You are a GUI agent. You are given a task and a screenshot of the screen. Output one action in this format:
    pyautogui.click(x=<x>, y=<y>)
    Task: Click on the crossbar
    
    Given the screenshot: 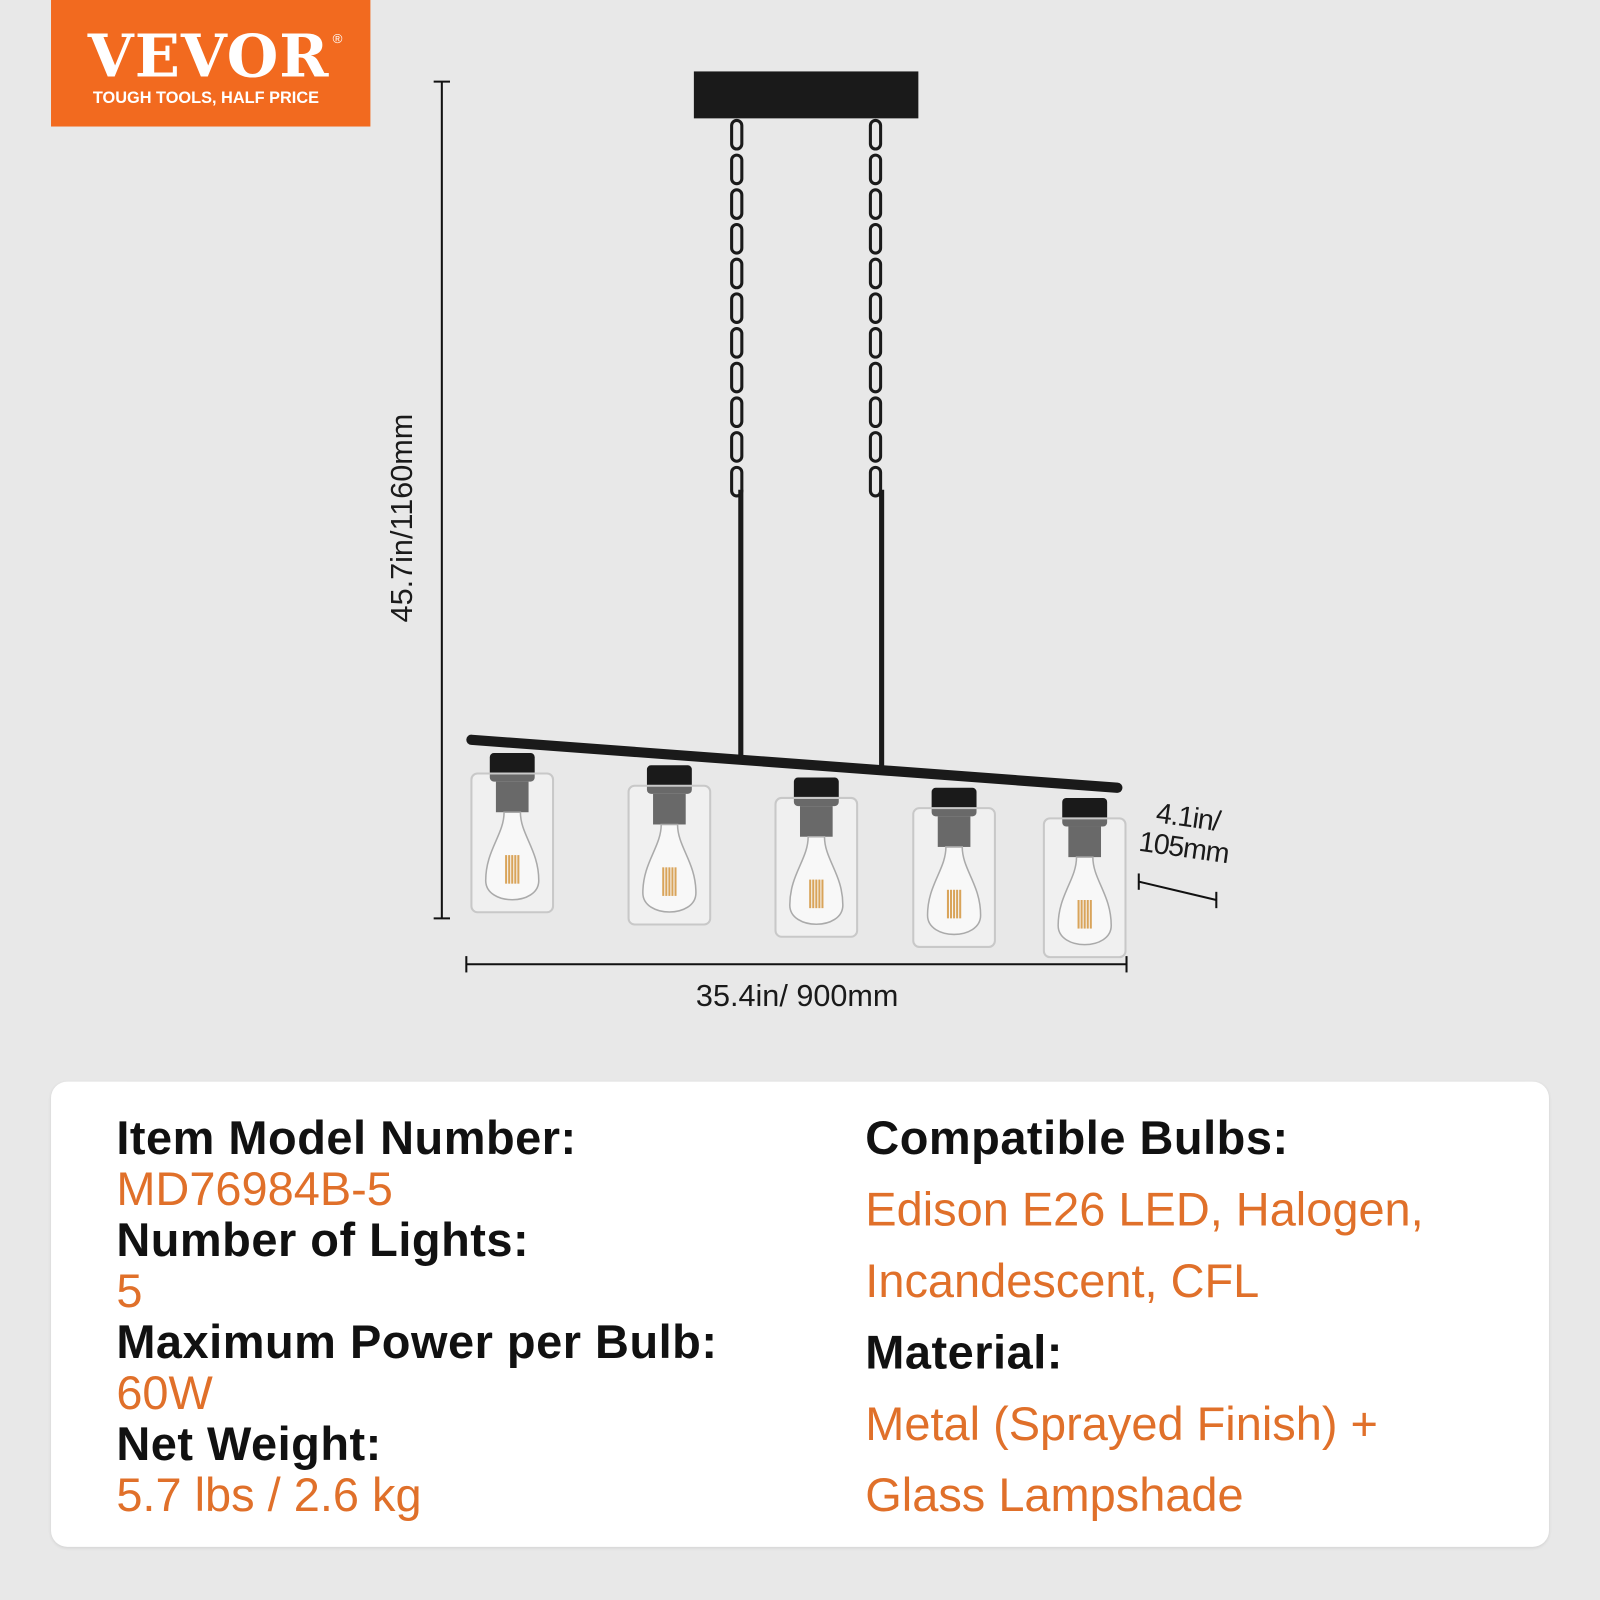 What is the action you would take?
    pyautogui.click(x=794, y=763)
    